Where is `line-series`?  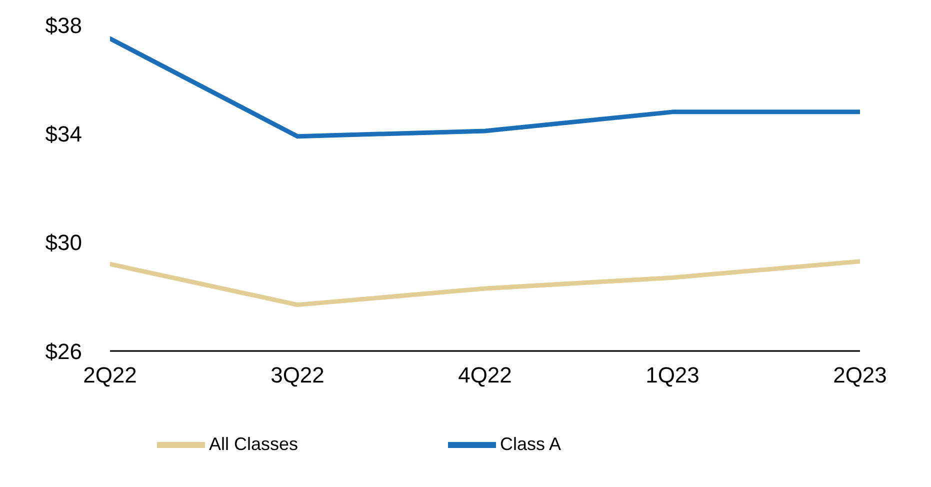 line-series is located at coordinates (485, 283).